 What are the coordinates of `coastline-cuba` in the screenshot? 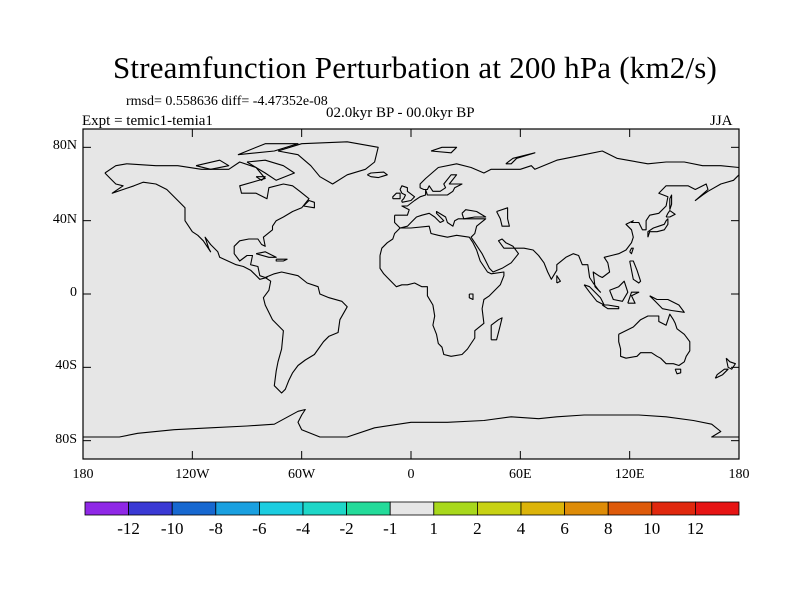 It's located at (266, 254).